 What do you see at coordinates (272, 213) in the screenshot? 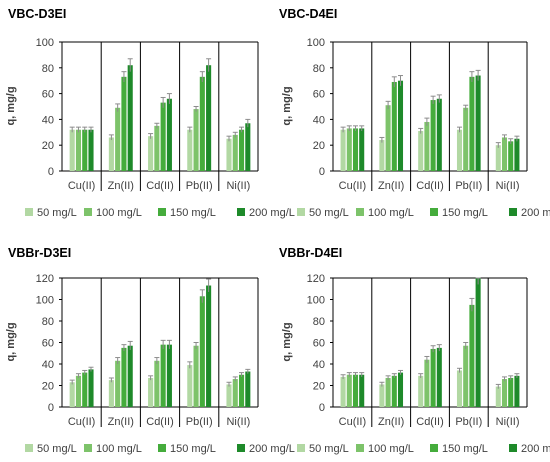
I see `legend-entry: 200 mg/L` at bounding box center [272, 213].